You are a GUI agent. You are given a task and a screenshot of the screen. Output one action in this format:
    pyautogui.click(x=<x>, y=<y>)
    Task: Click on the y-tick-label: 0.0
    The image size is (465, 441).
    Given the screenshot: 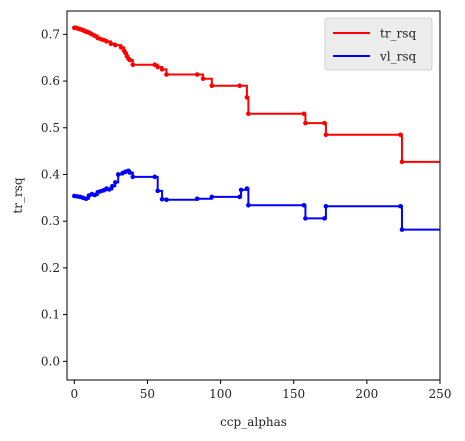 What is the action you would take?
    pyautogui.click(x=50, y=361)
    